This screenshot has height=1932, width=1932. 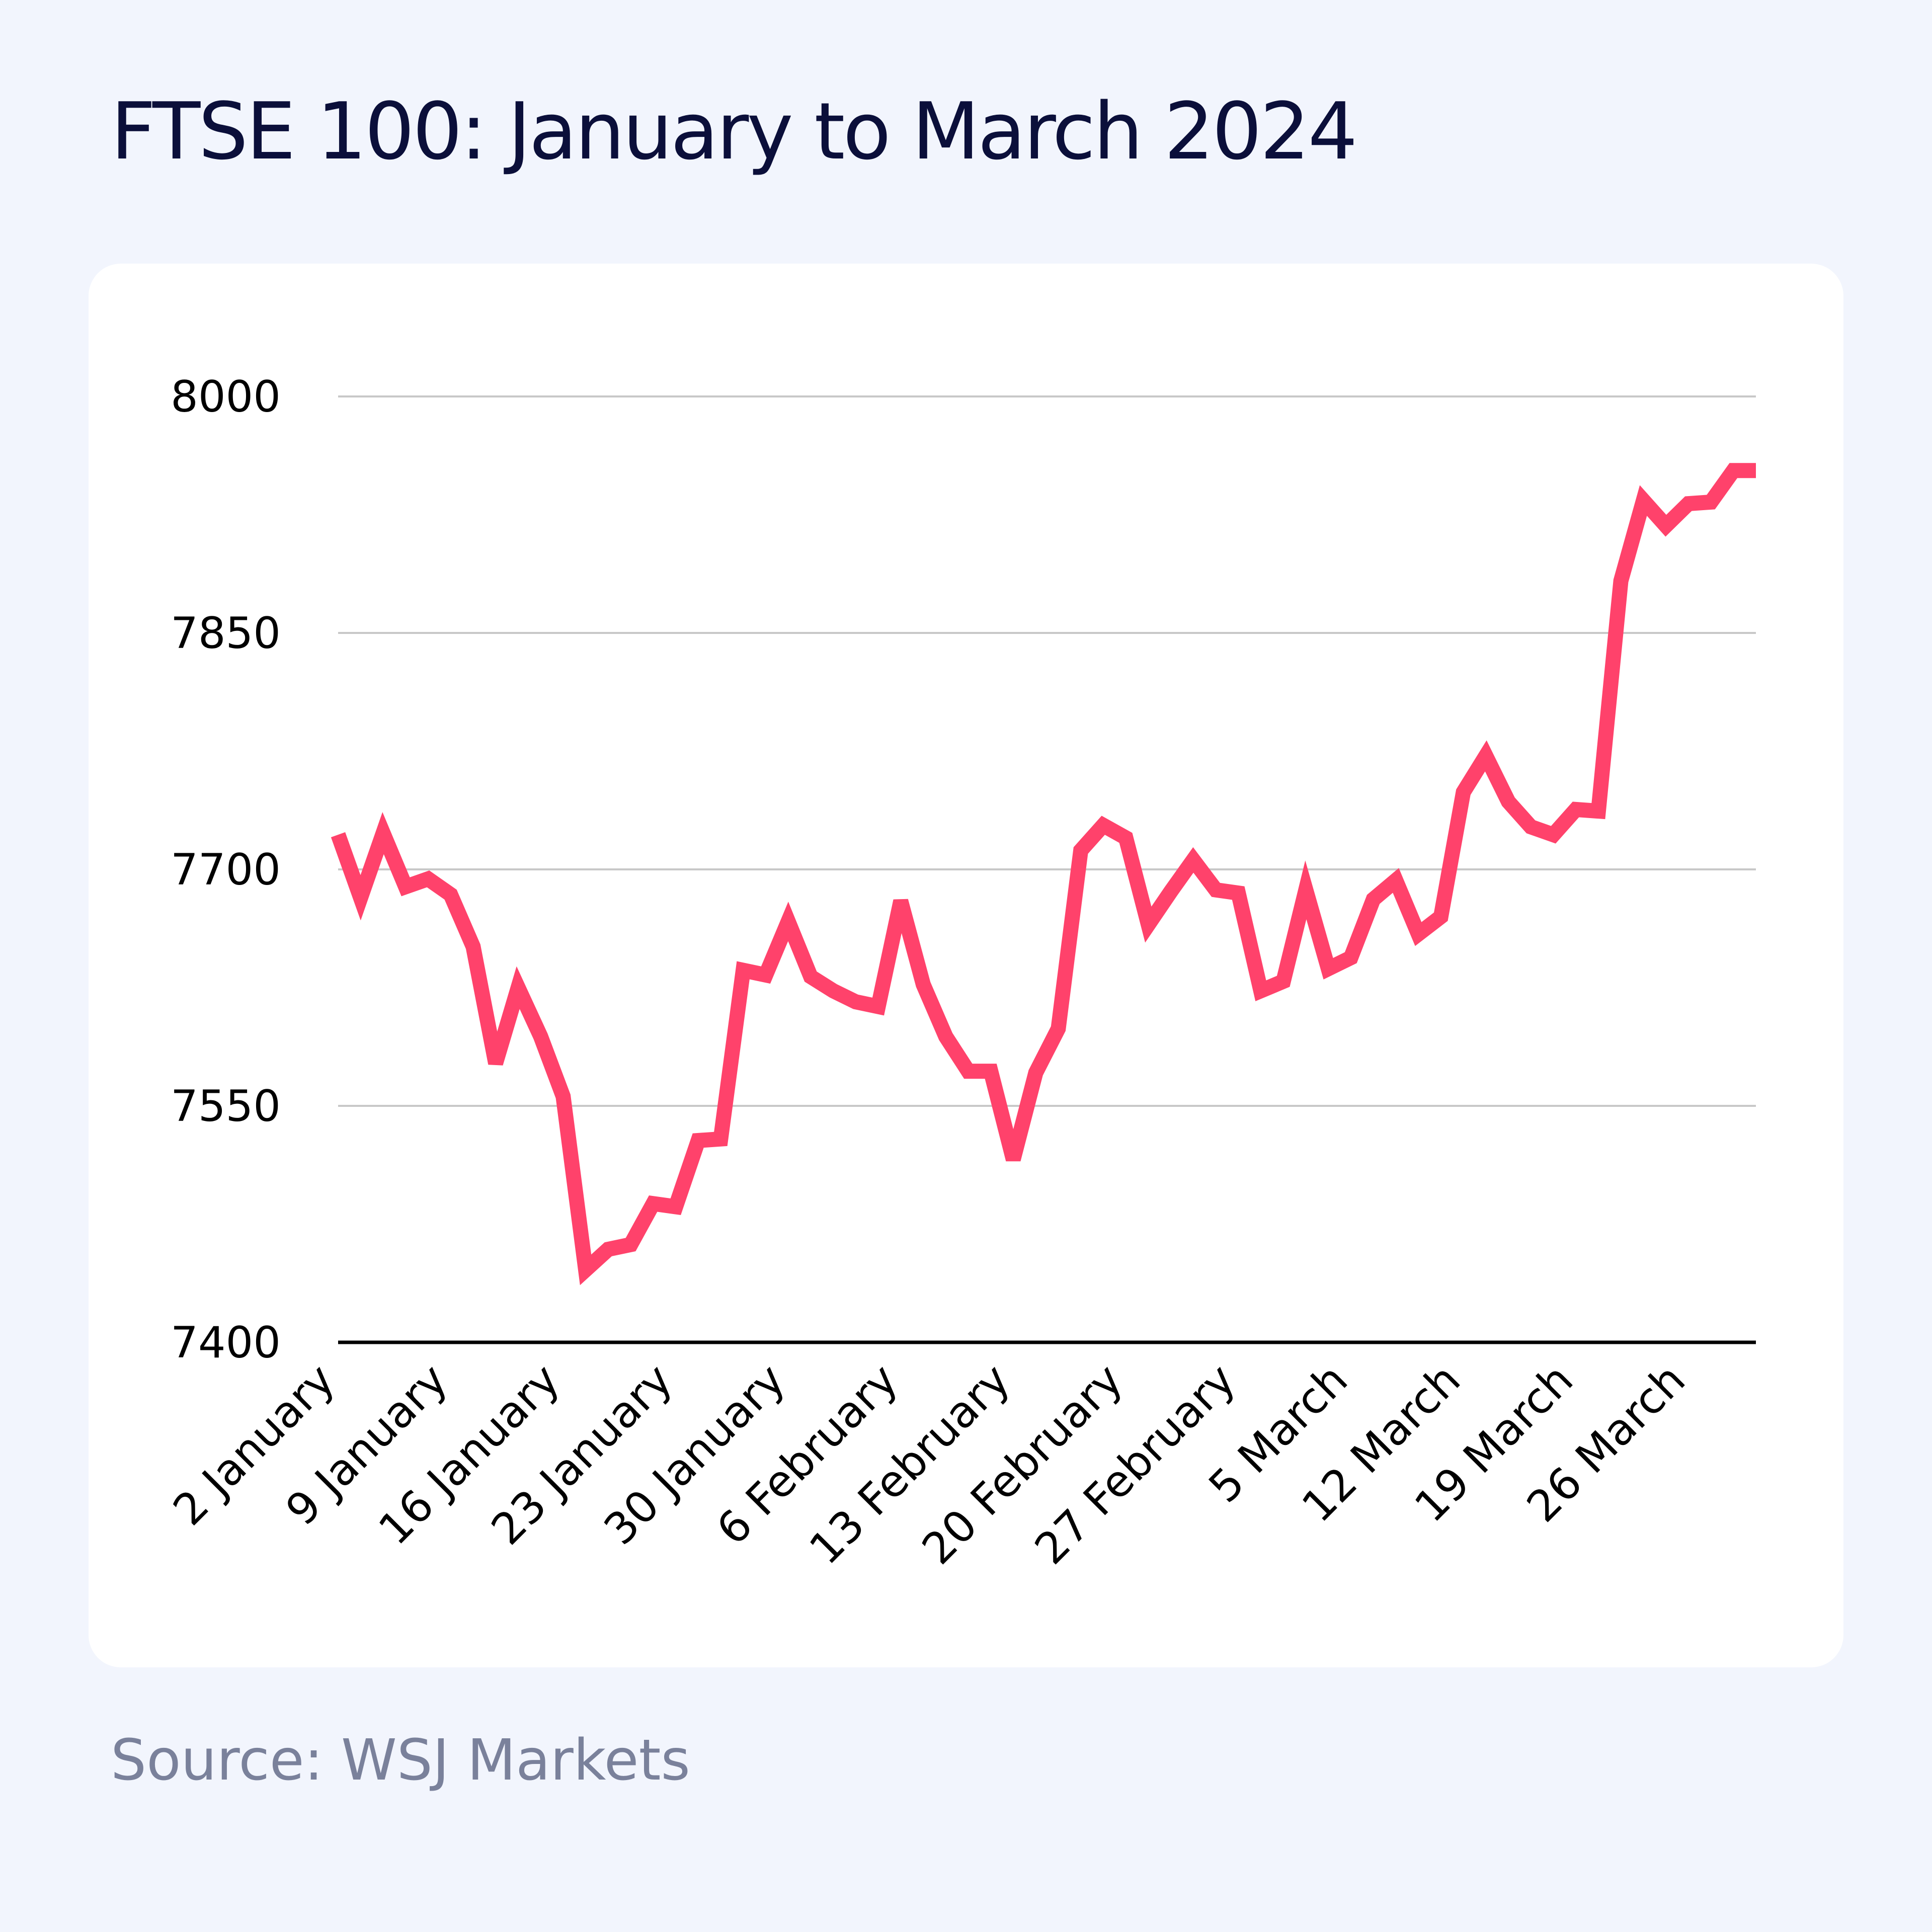 I want to click on y-tick-label: 7850, so click(x=226, y=634).